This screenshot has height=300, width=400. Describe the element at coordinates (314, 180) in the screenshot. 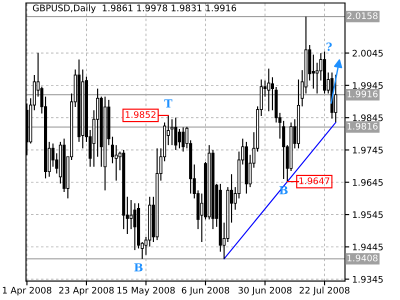

I see `annotation: 1.9647` at that location.